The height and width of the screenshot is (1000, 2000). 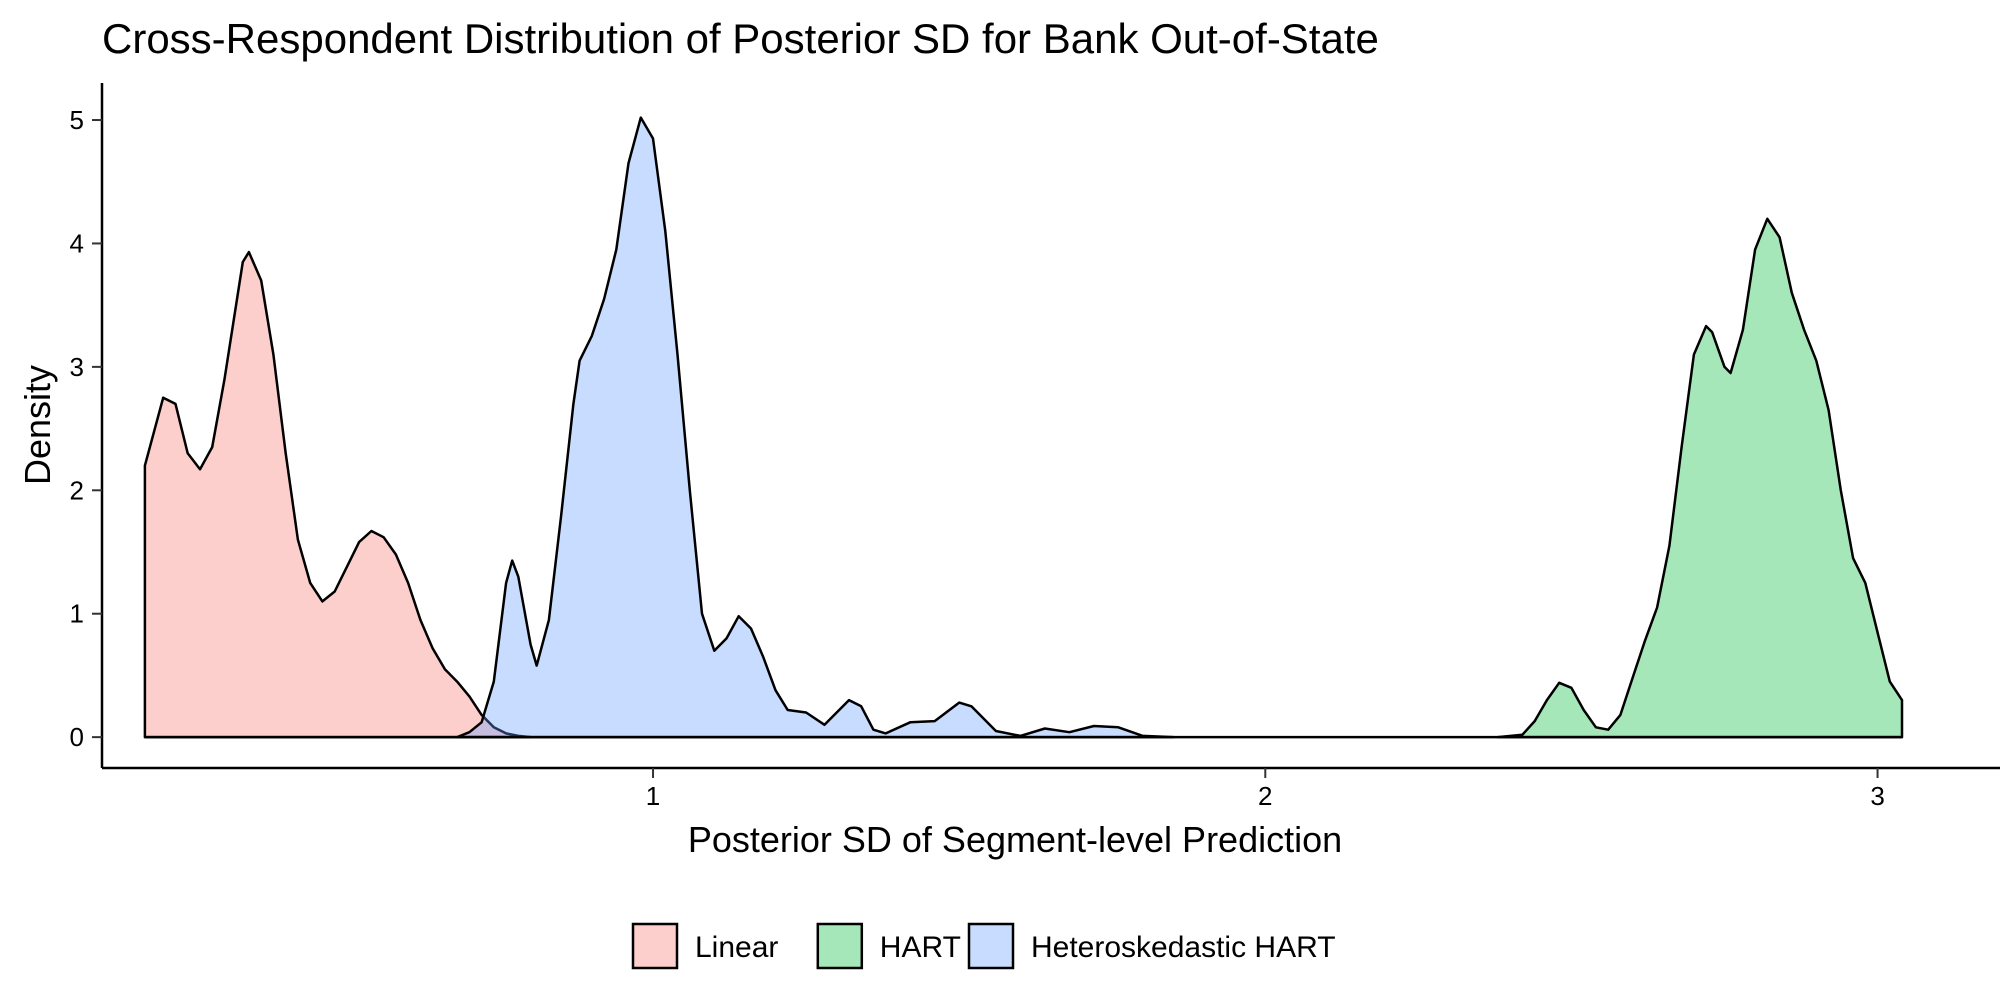 I want to click on legend-item-linear: Linear, so click(x=704, y=946).